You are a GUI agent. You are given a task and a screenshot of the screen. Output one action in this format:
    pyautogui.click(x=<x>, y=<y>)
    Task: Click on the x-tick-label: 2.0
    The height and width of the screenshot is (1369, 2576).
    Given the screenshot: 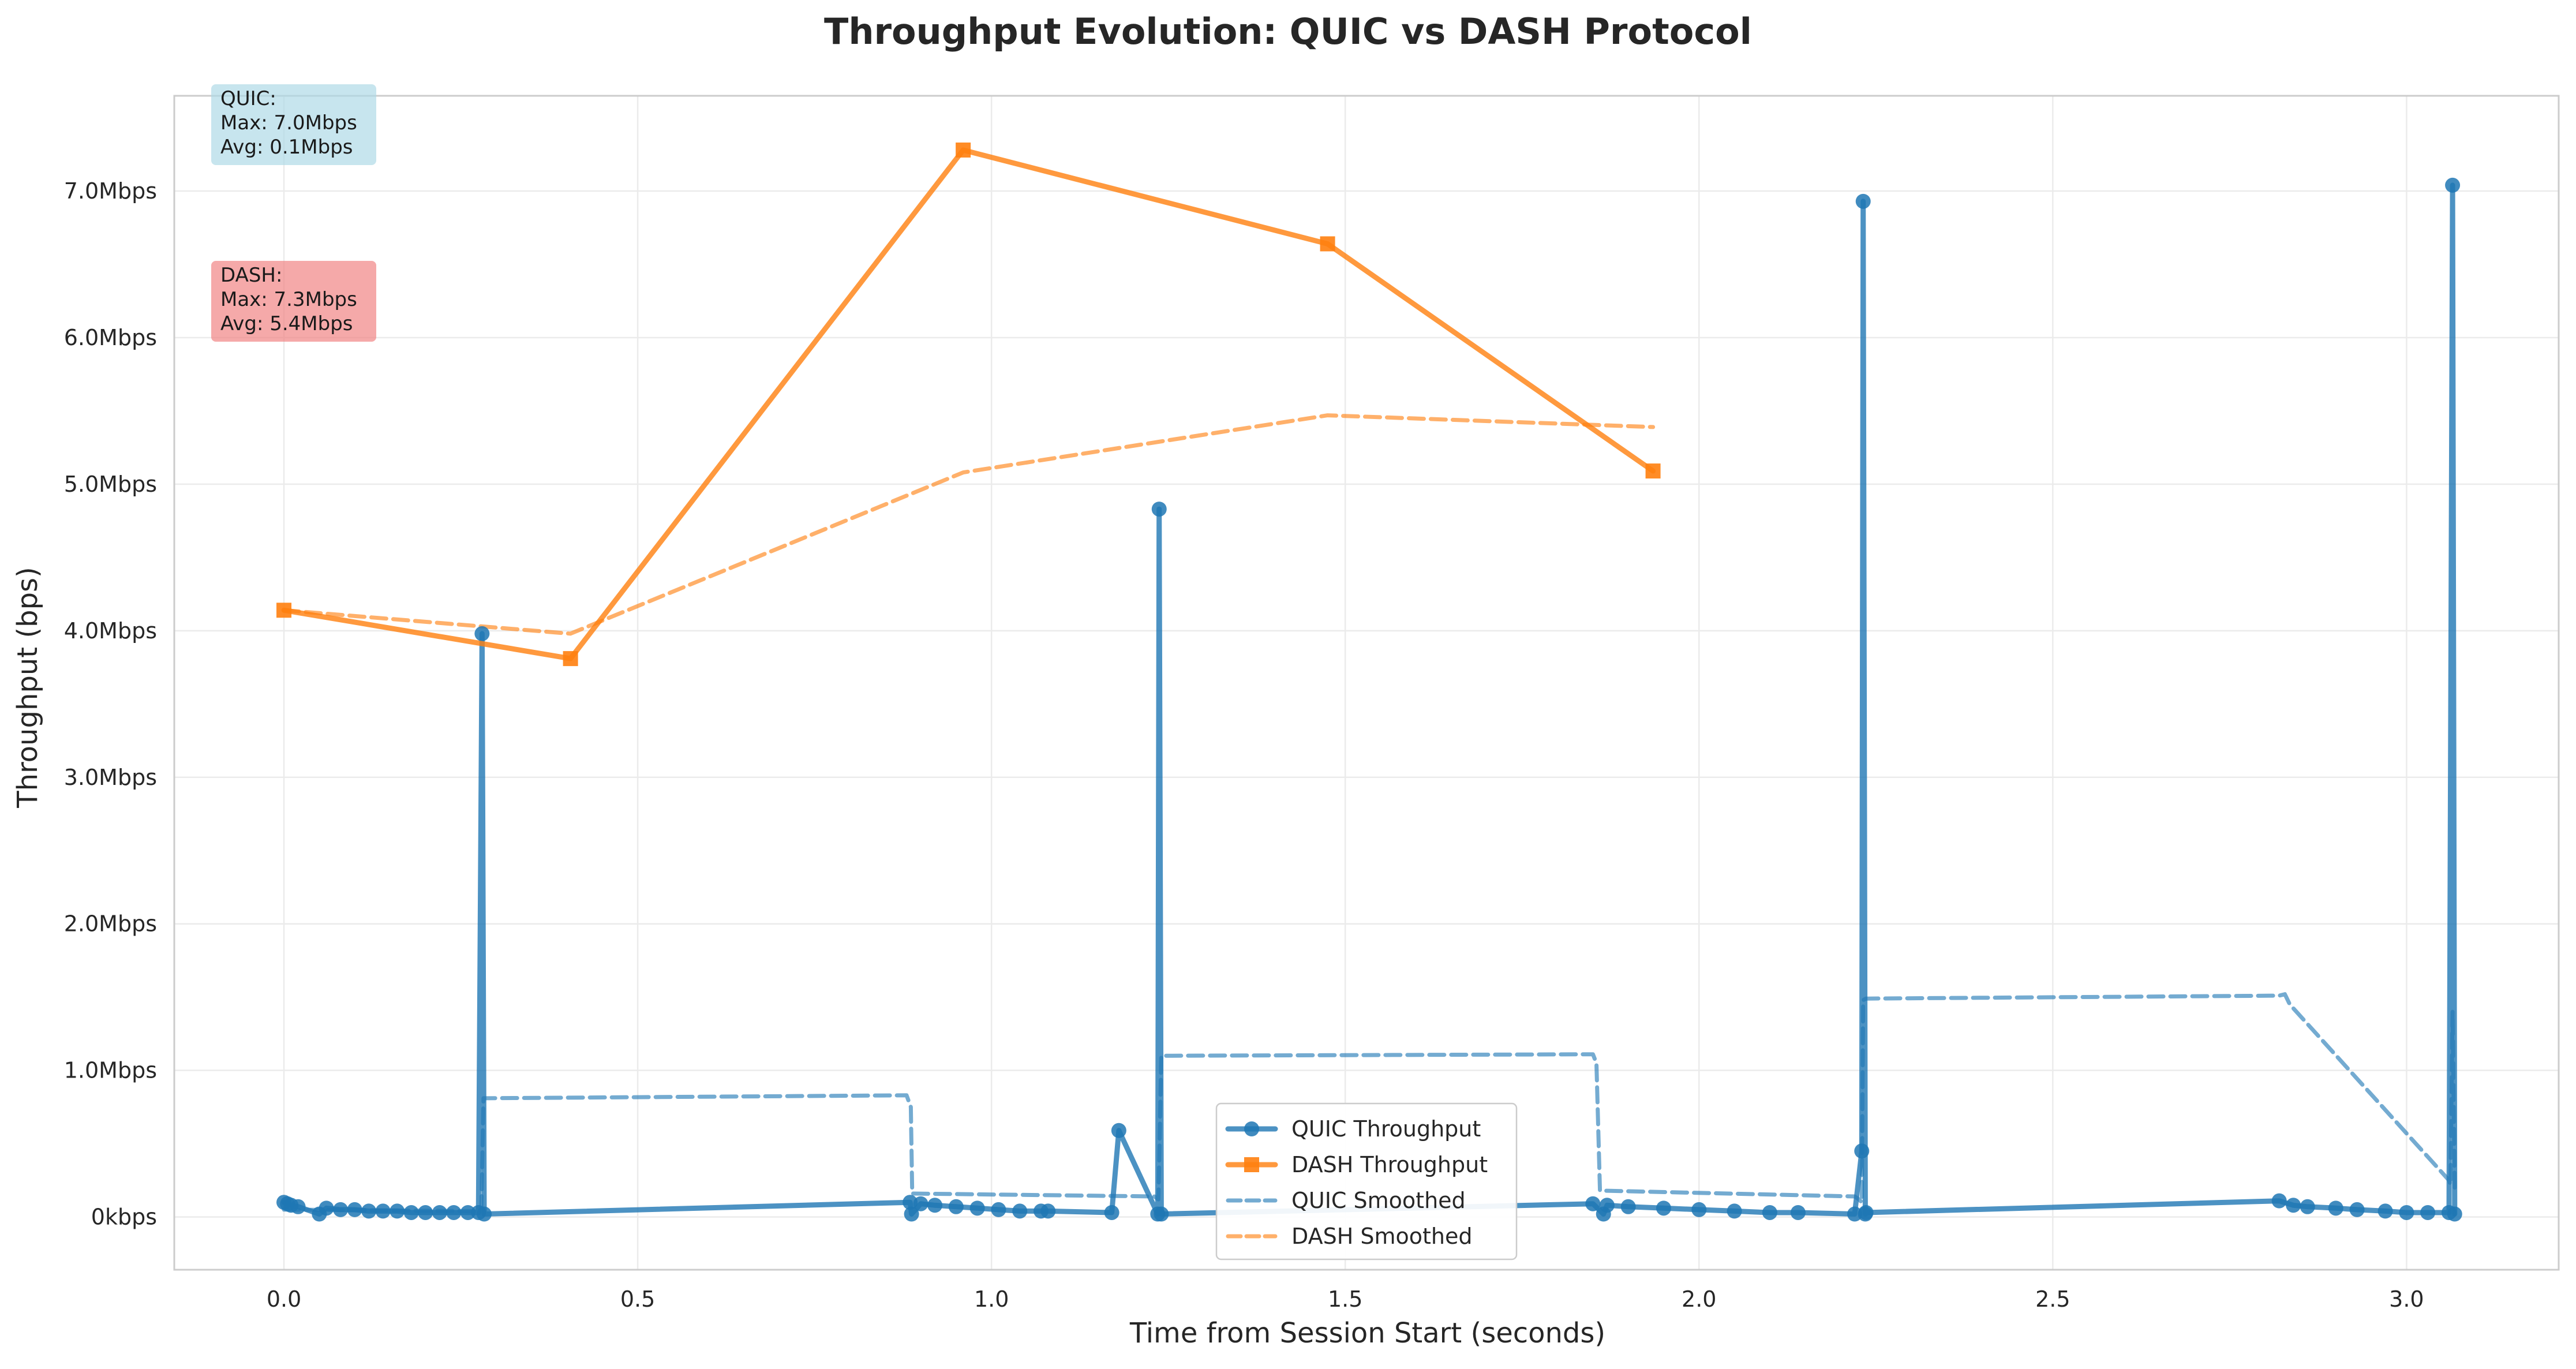 What is the action you would take?
    pyautogui.click(x=1699, y=1299)
    